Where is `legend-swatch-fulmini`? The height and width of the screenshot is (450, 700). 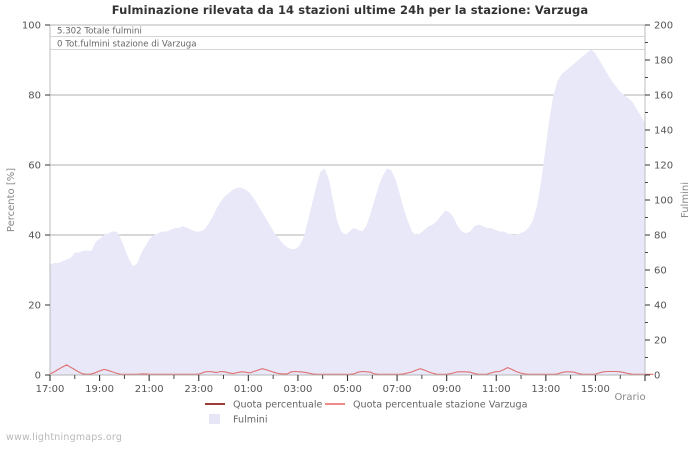
legend-swatch-fulmini is located at coordinates (214, 419).